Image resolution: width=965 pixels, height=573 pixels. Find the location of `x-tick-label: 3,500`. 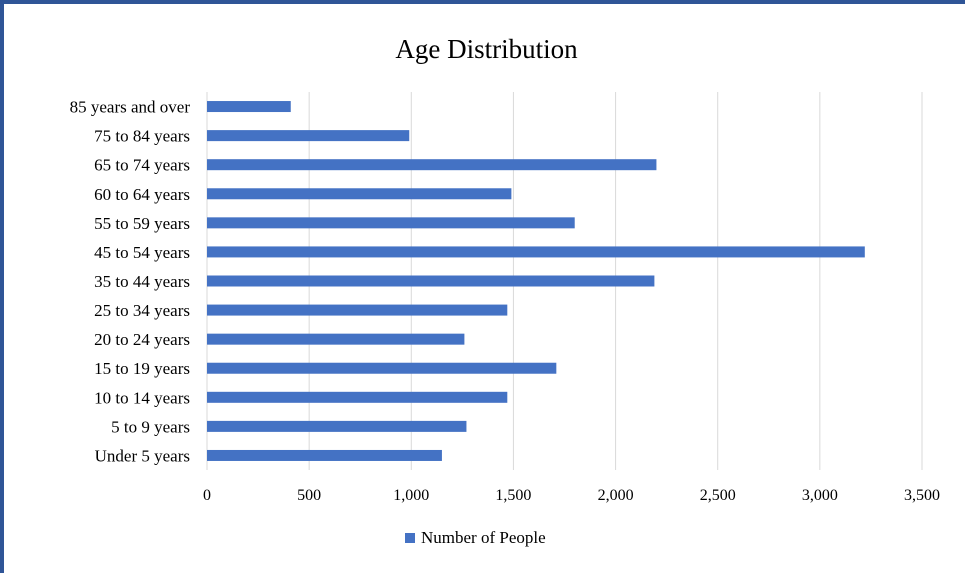

x-tick-label: 3,500 is located at coordinates (922, 495).